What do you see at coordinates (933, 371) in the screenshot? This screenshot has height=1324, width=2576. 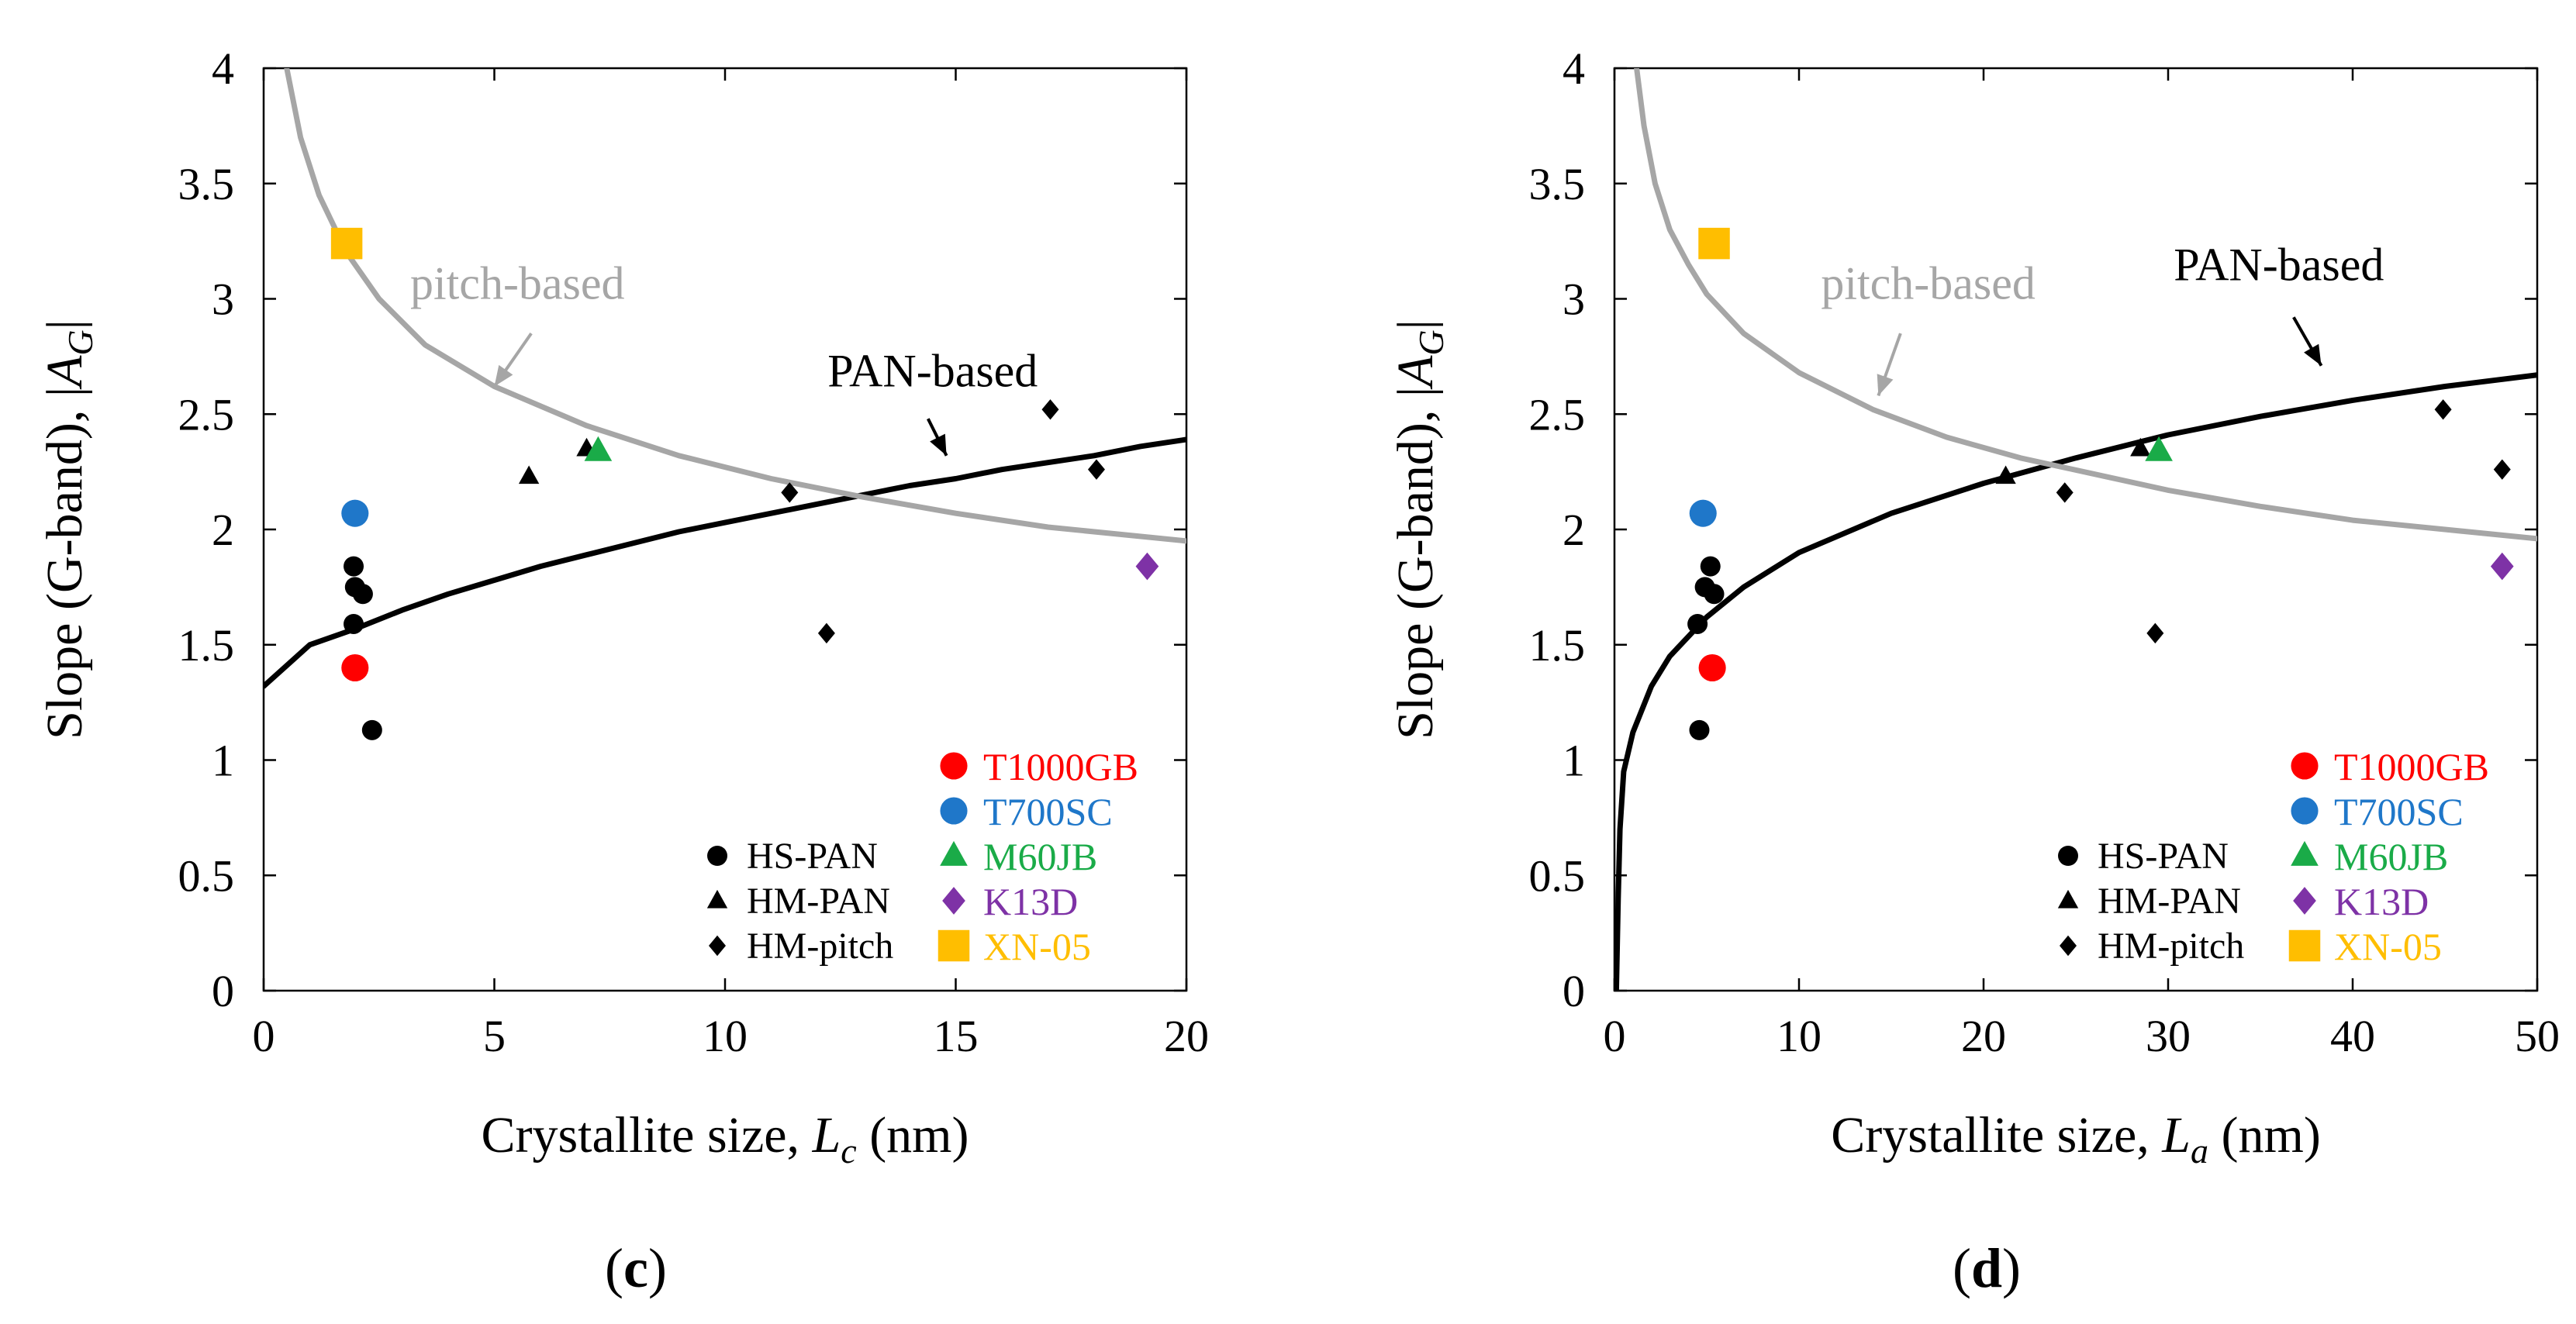 I see `annotation-pan-based-c: PAN-based` at bounding box center [933, 371].